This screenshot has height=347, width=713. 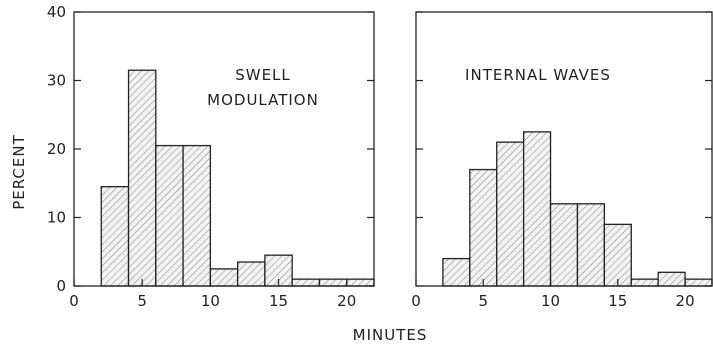 I want to click on internal-bar-10-12-min, so click(x=564, y=245).